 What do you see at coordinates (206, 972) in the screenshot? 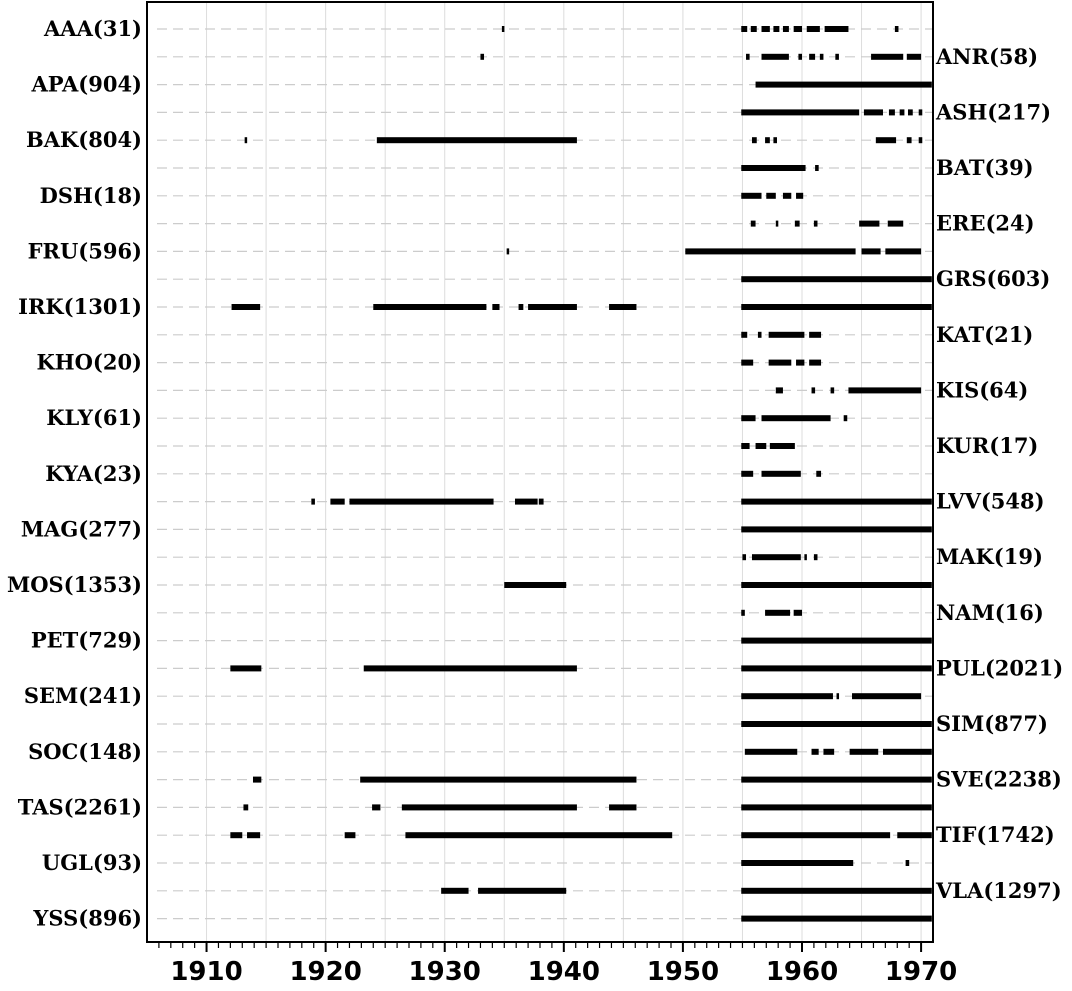
I see `x-tick-label: 1910` at bounding box center [206, 972].